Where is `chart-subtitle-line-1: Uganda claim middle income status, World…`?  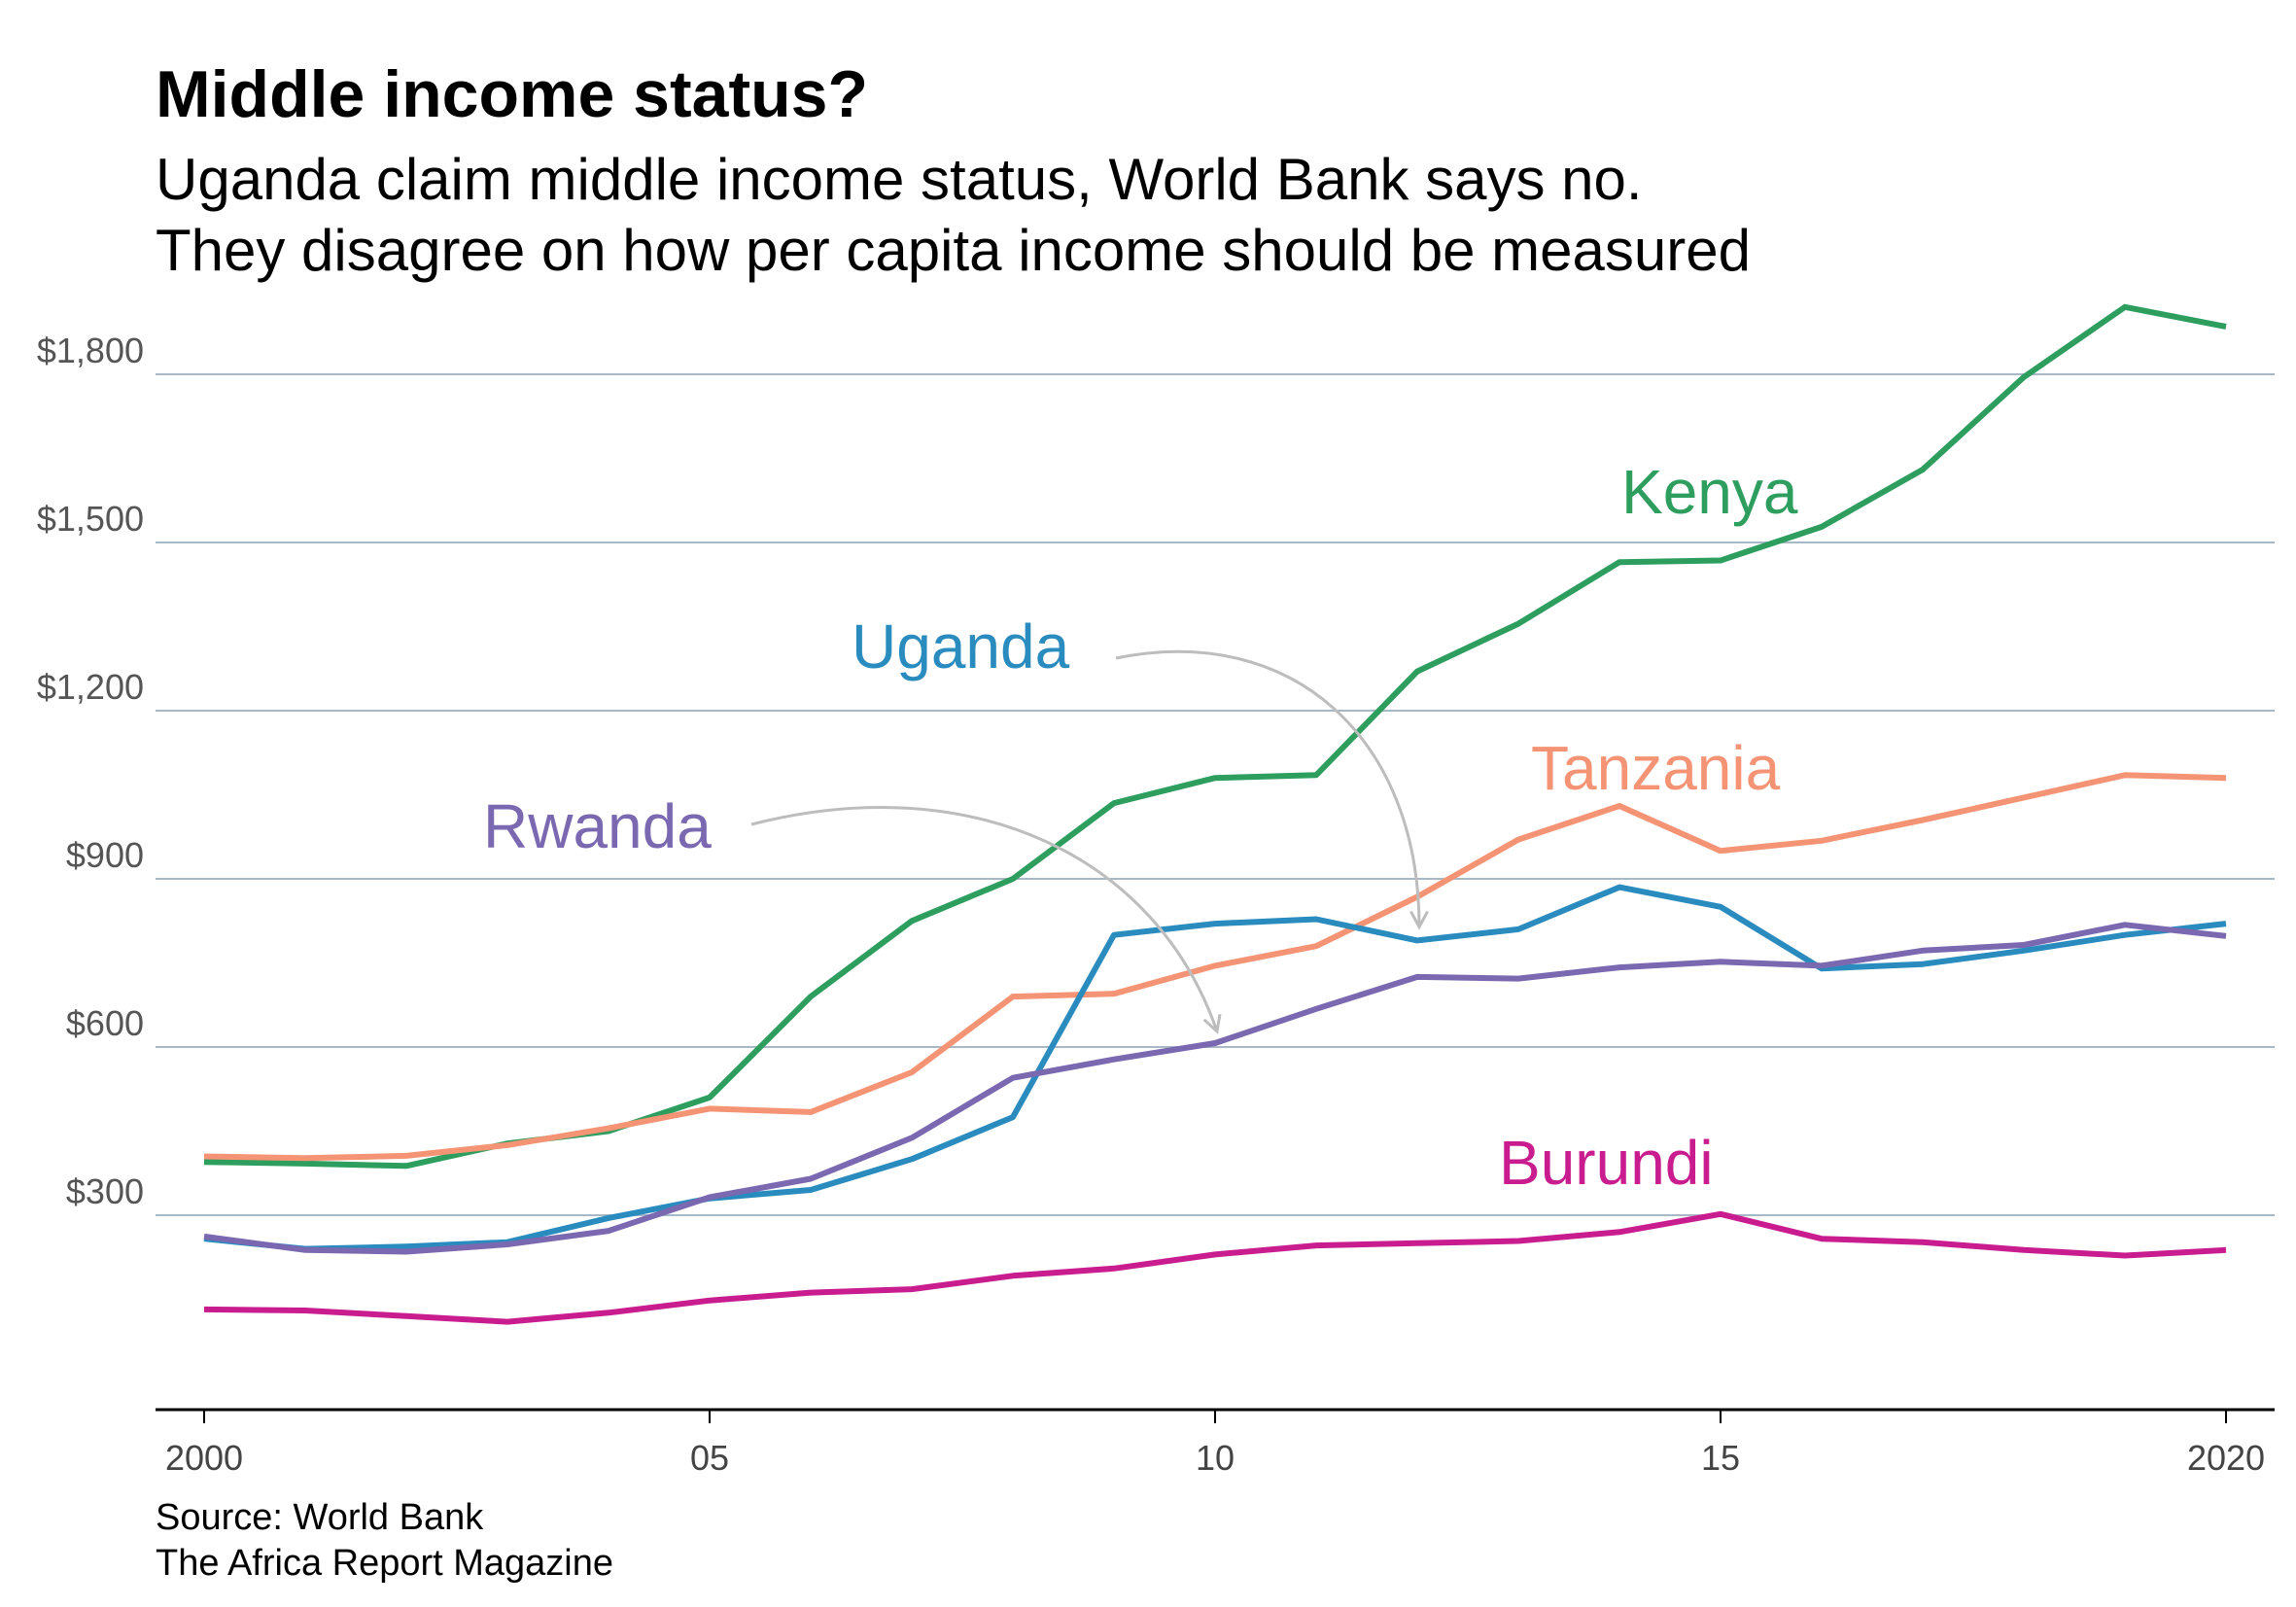
chart-subtitle-line-1: Uganda claim middle income status, World… is located at coordinates (899, 179).